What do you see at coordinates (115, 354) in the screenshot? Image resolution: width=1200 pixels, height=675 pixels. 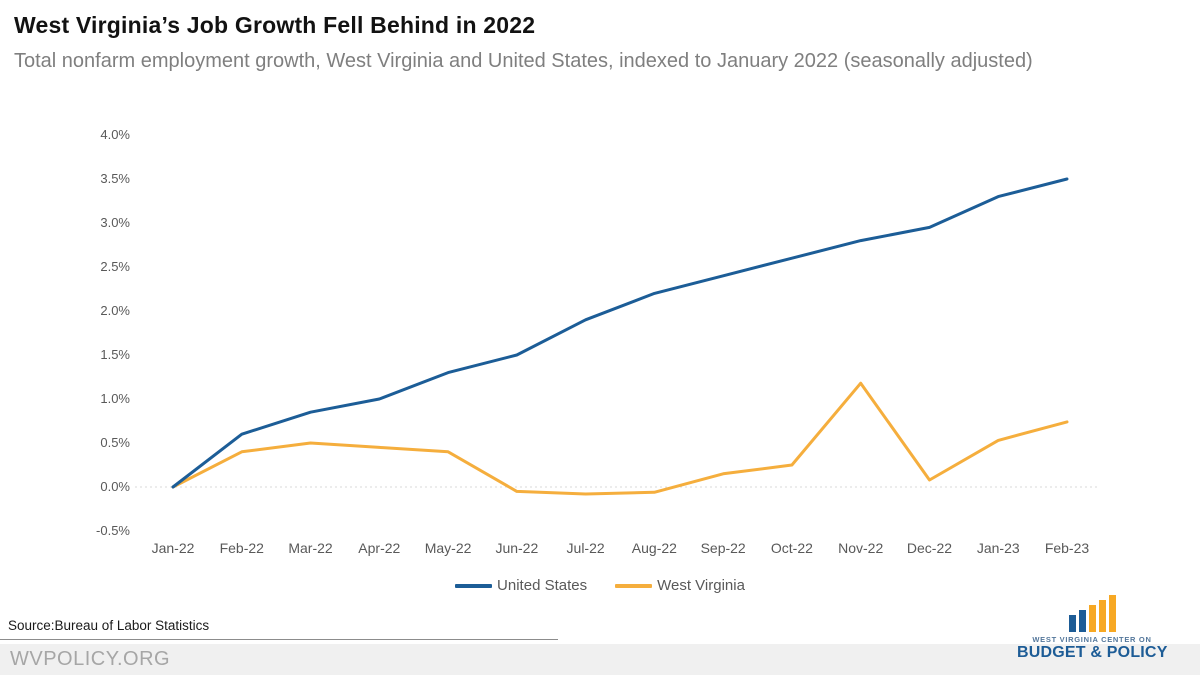 I see `y-tick-label: 1.5%` at bounding box center [115, 354].